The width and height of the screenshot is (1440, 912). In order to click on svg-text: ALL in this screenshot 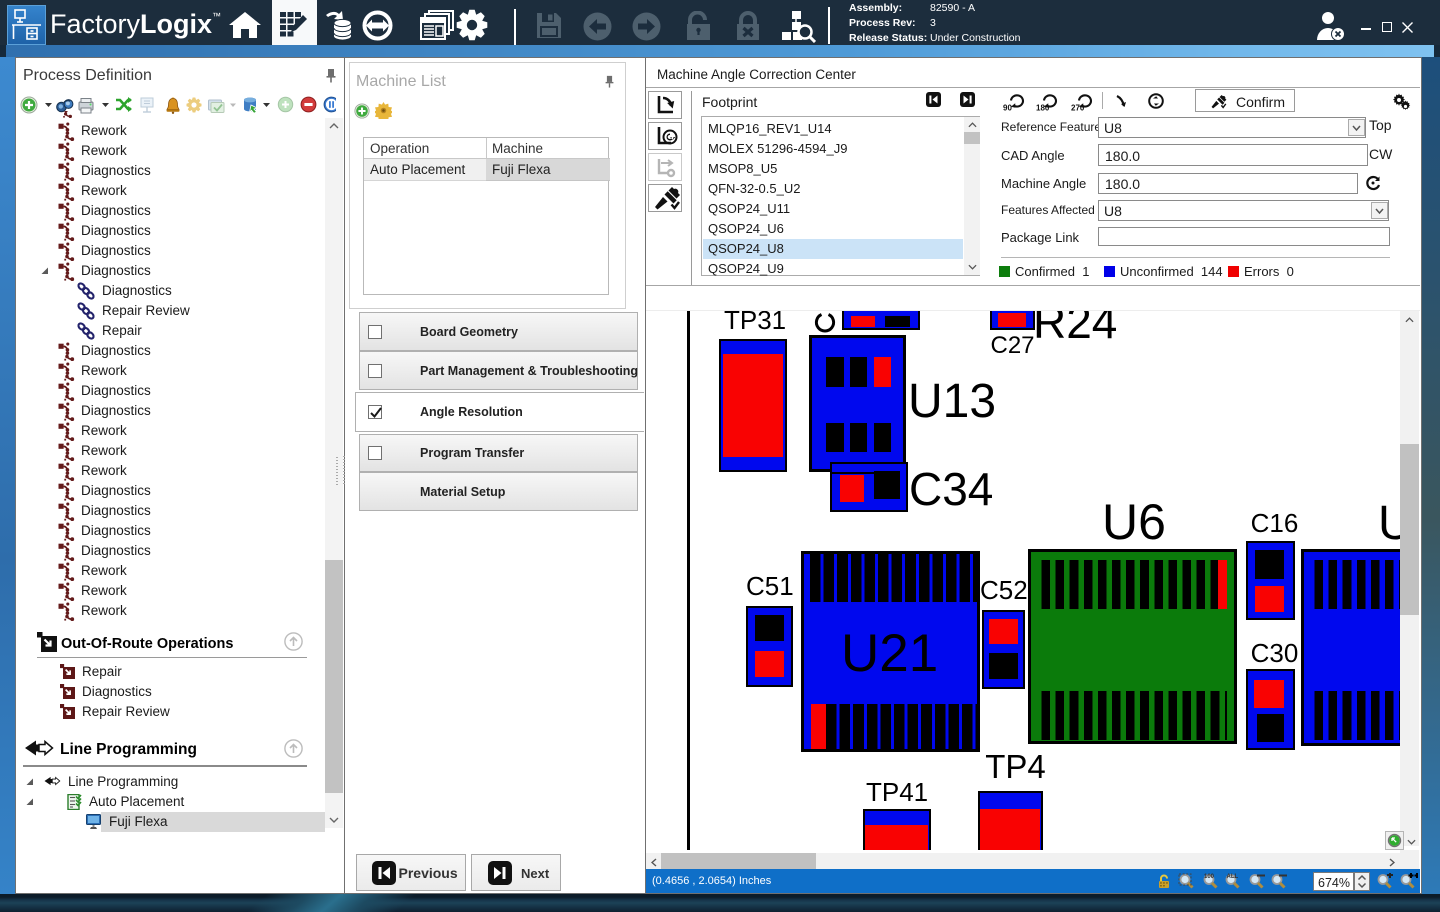, I will do `click(1233, 877)`.